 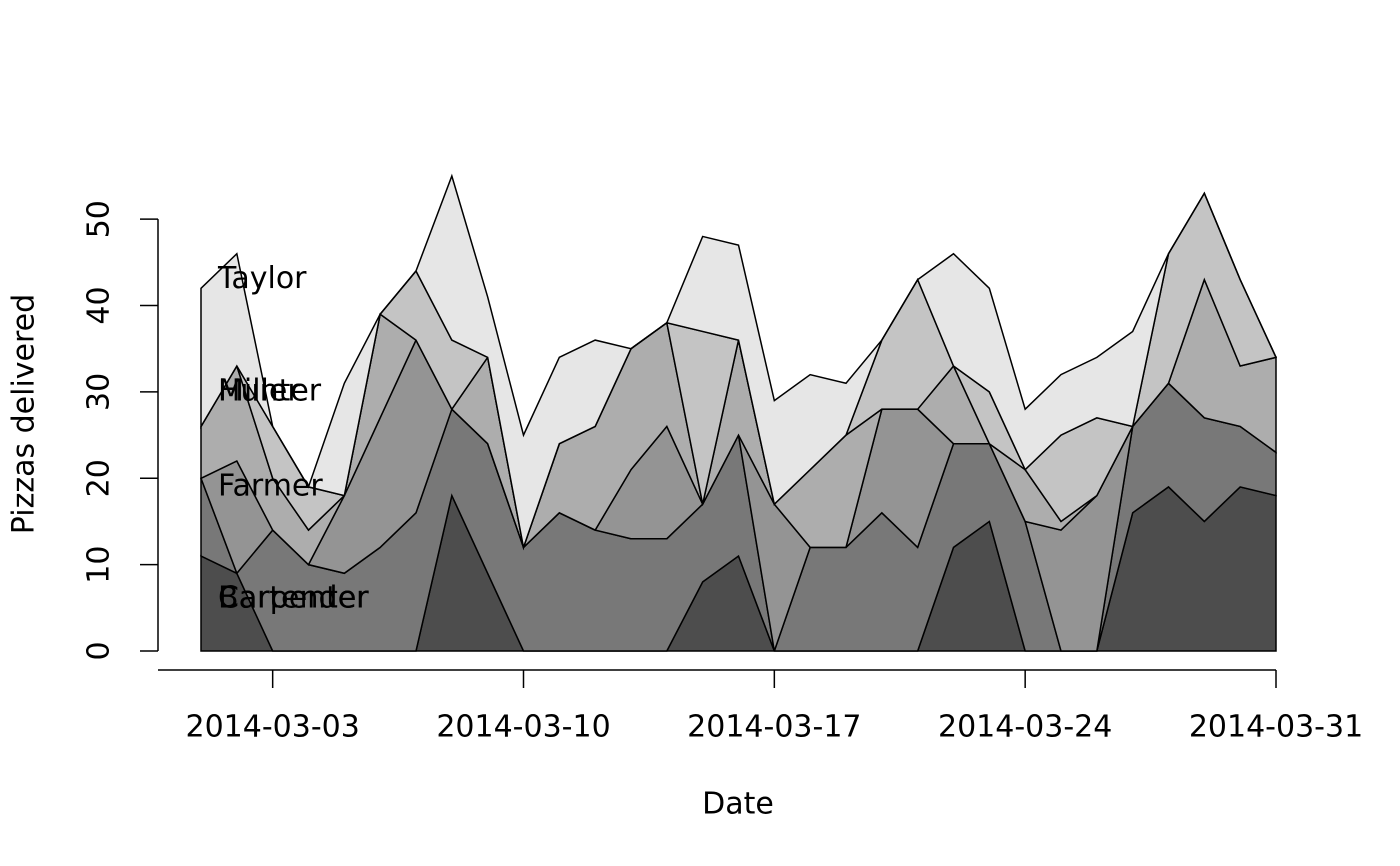 I want to click on series-label: Carpenter, so click(x=293, y=598).